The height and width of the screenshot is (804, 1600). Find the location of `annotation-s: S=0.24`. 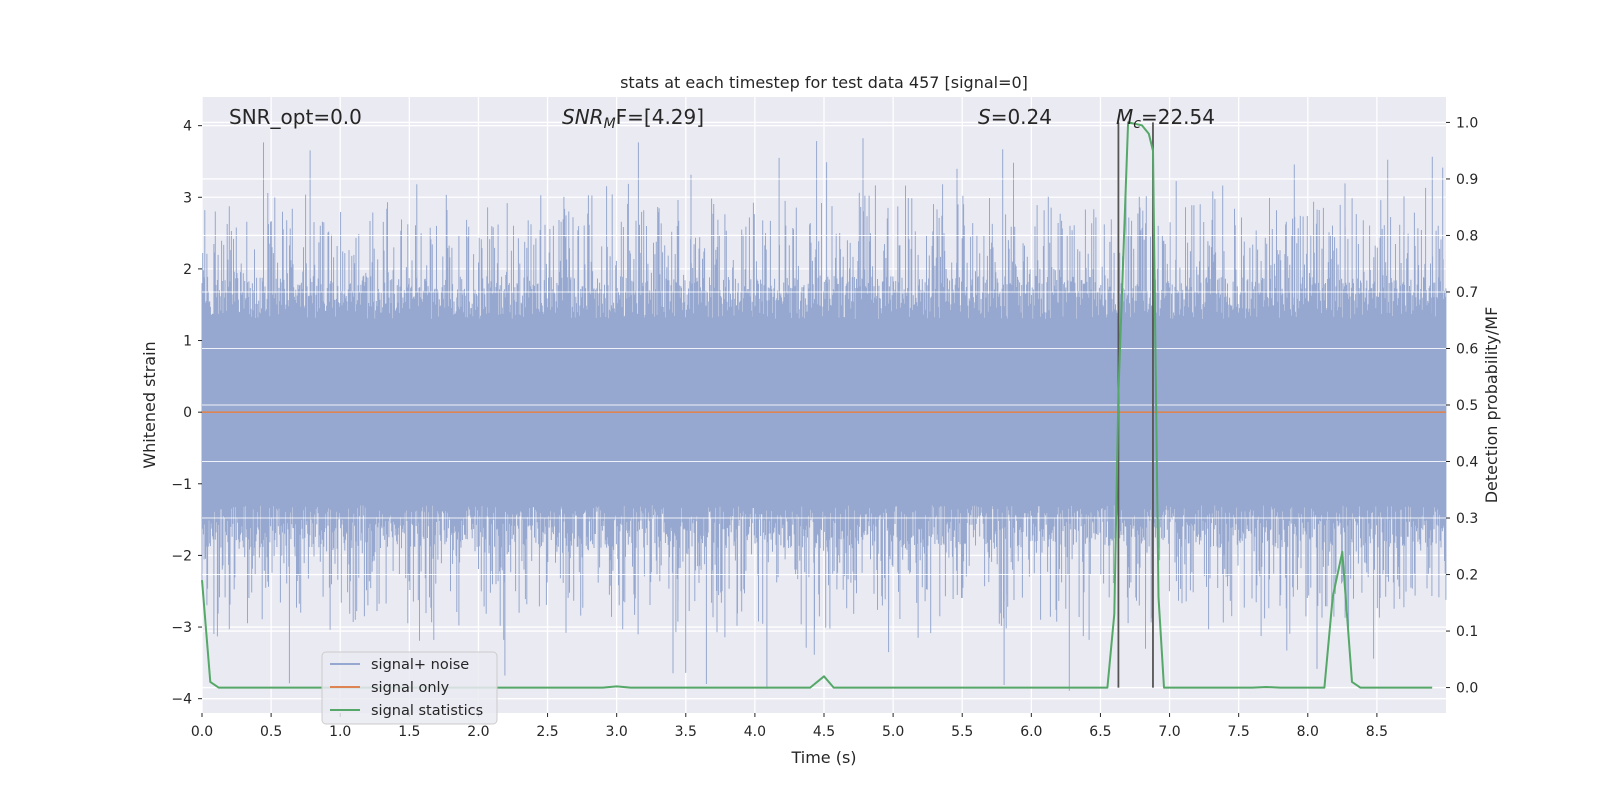

annotation-s: S=0.24 is located at coordinates (1015, 117).